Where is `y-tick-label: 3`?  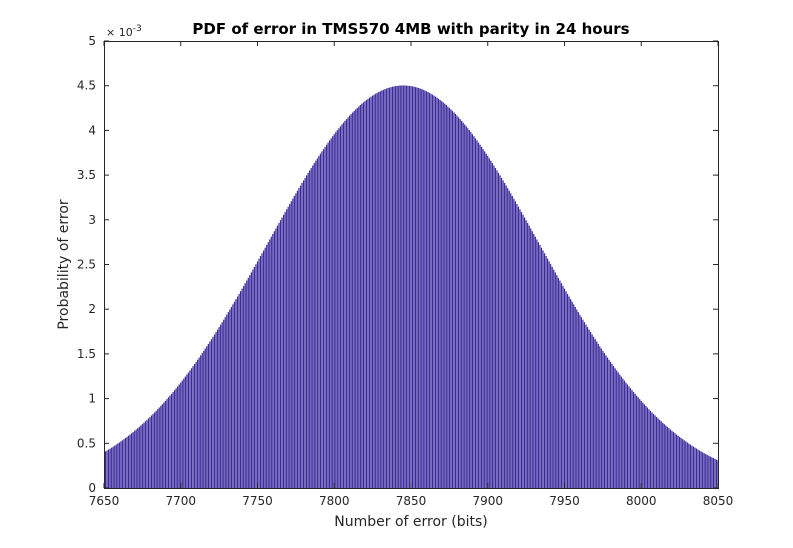 y-tick-label: 3 is located at coordinates (92, 220).